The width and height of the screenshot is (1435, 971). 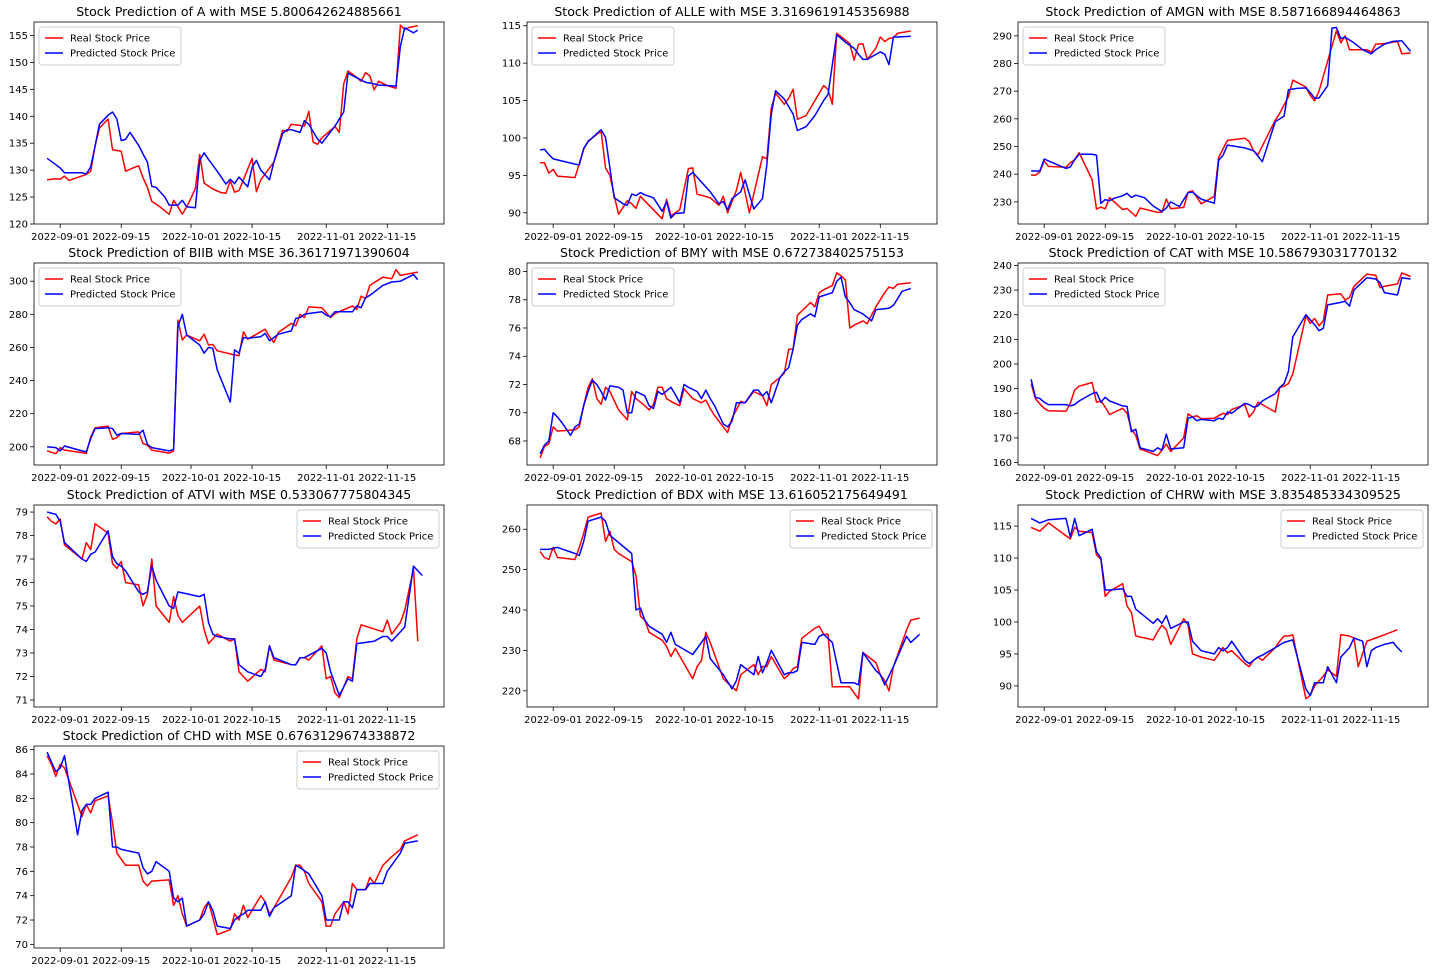 What do you see at coordinates (511, 530) in the screenshot?
I see `y-tick-label: 260` at bounding box center [511, 530].